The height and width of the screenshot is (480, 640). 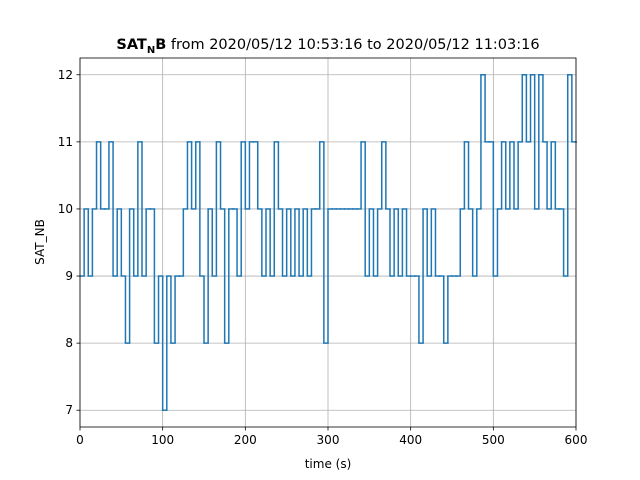 I want to click on x-tick-label: 100, so click(x=162, y=440).